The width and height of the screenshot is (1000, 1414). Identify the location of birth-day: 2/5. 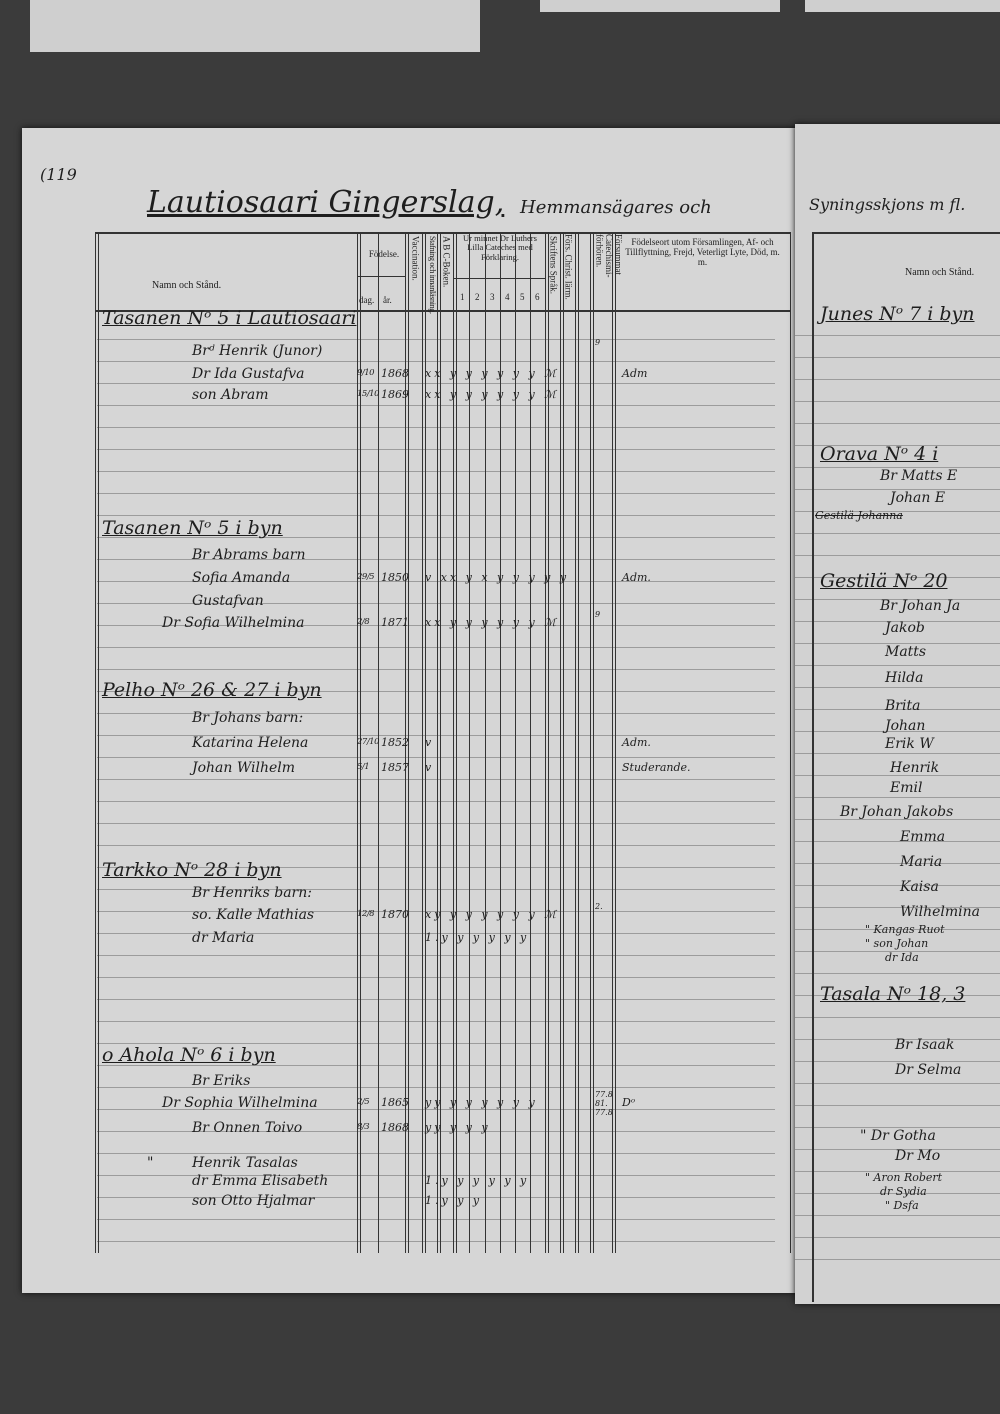
(363, 1102).